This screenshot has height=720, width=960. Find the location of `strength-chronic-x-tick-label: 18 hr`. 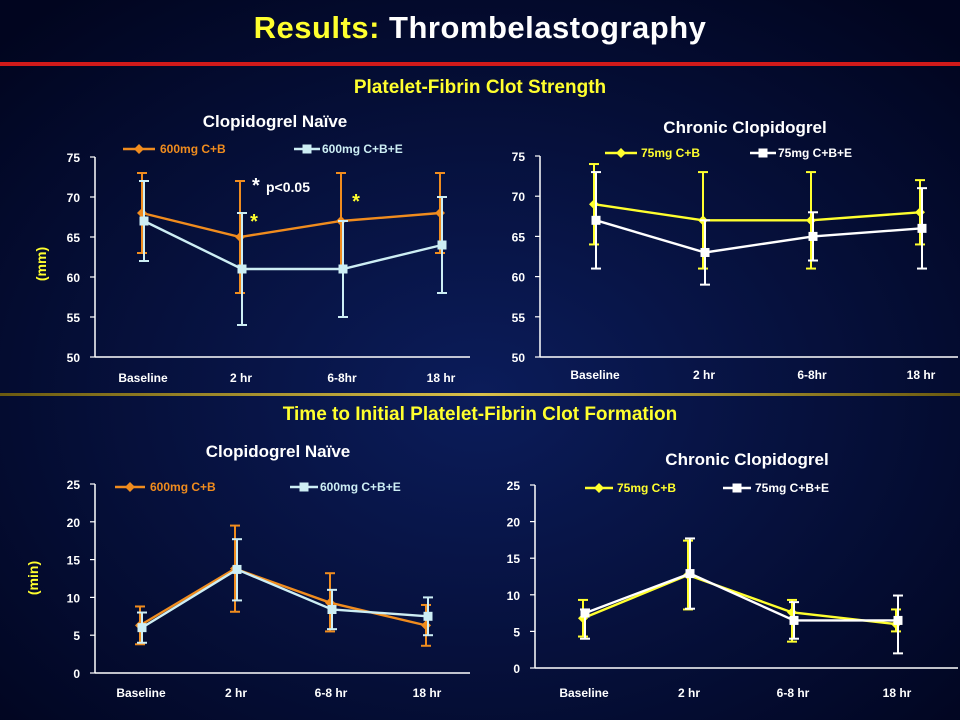

strength-chronic-x-tick-label: 18 hr is located at coordinates (921, 375).